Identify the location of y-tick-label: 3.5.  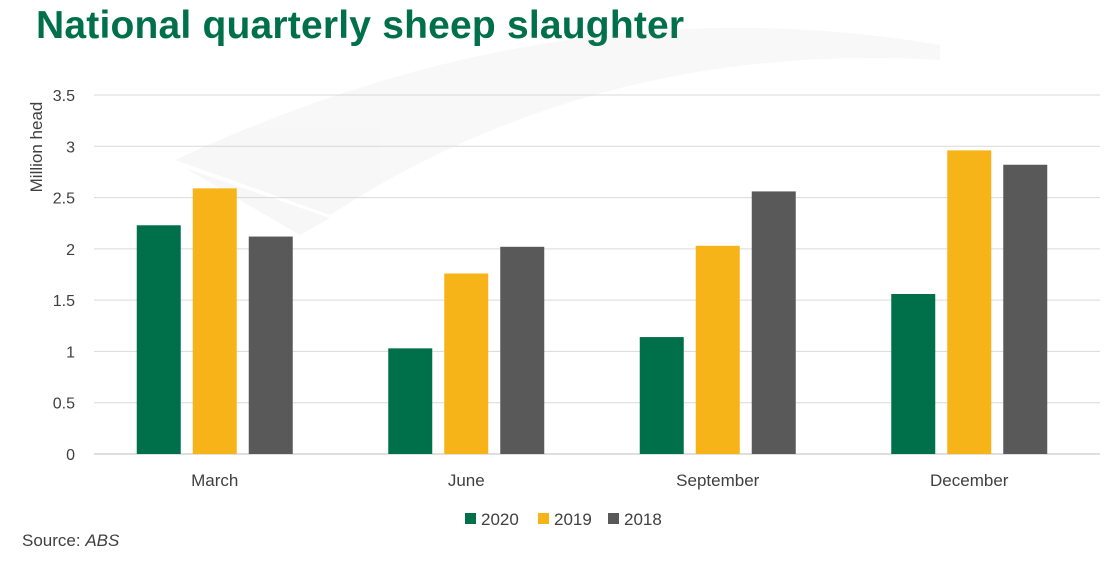
(64, 96).